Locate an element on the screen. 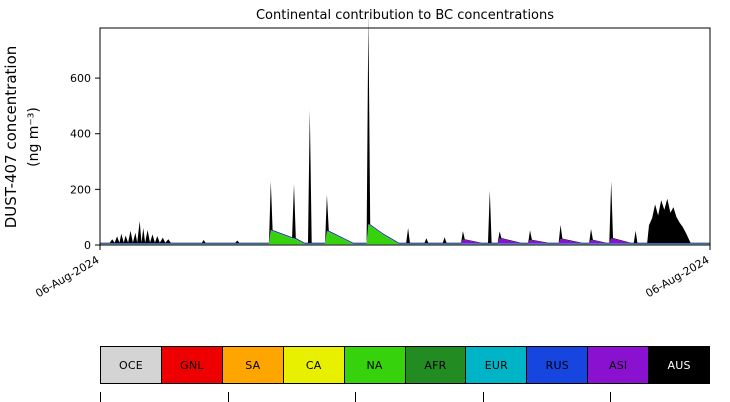  legend-item-afr: AFR is located at coordinates (435, 365).